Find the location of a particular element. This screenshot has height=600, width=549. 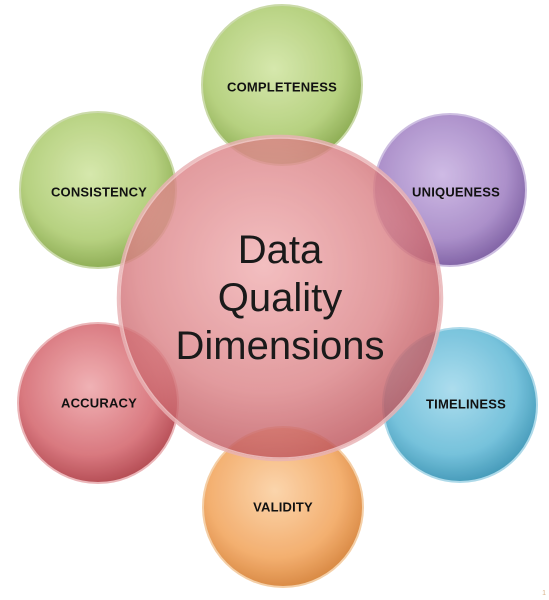

consistency-label: CONSISTENCY is located at coordinates (99, 192).